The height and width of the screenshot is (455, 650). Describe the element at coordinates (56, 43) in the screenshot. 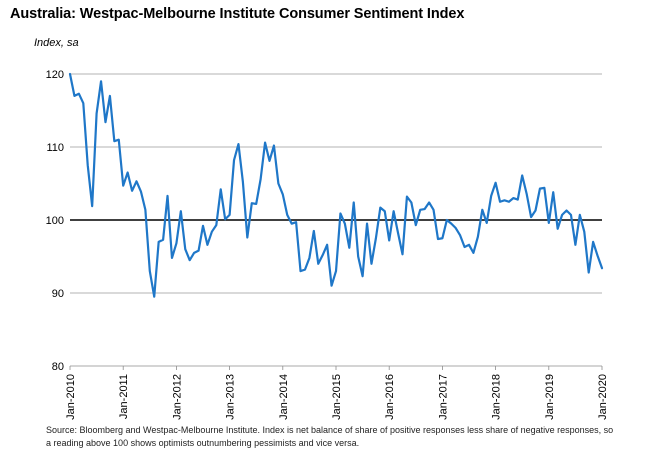

I see `y-axis-label: Index, sa` at that location.